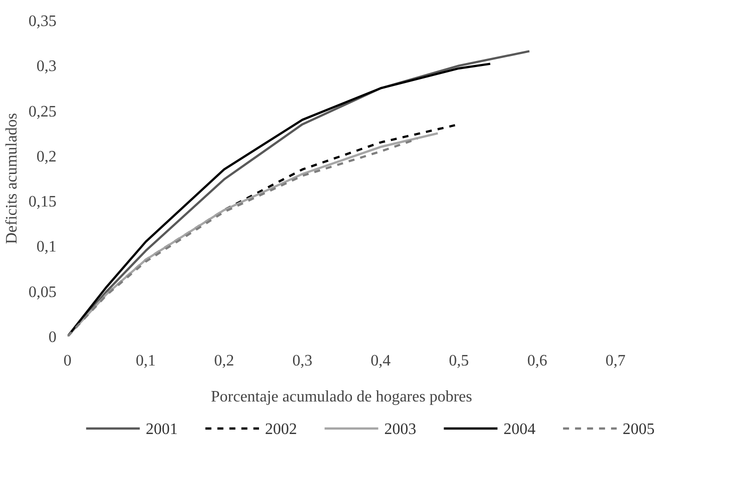 The image size is (729, 488). Describe the element at coordinates (458, 361) in the screenshot. I see `x-tick-label: 0,5` at that location.